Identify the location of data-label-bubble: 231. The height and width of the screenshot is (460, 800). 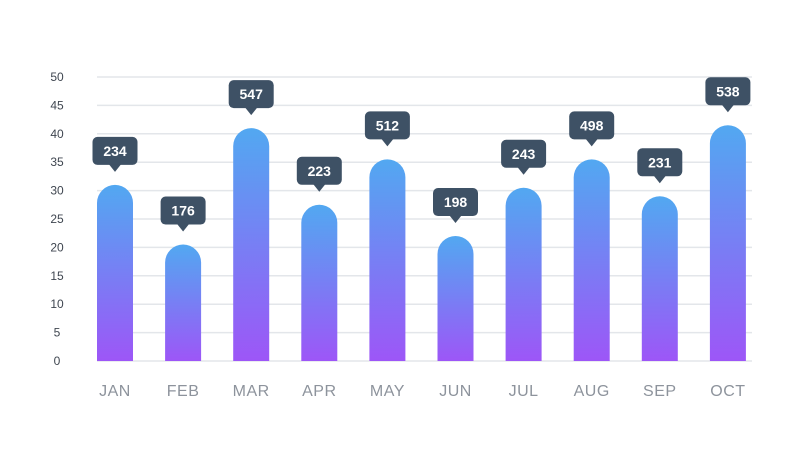
(660, 166).